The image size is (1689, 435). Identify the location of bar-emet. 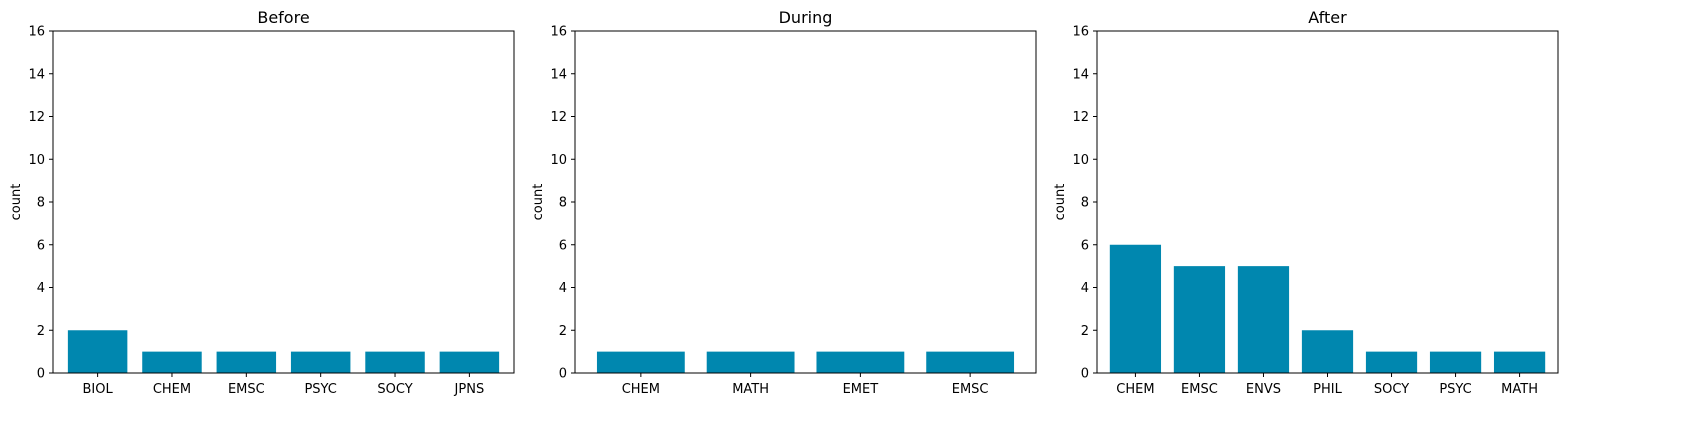
(860, 362).